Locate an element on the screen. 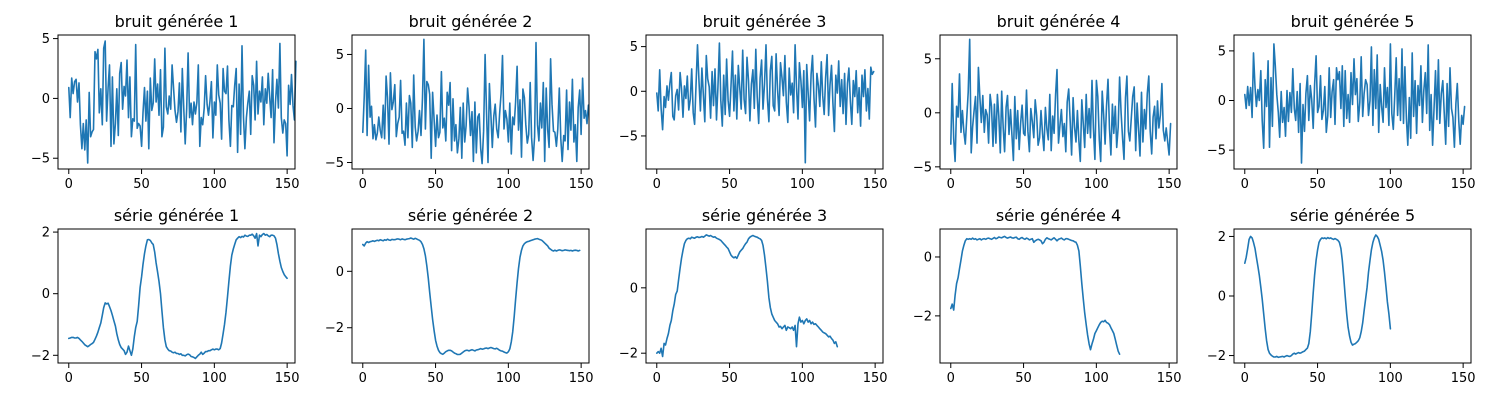 The height and width of the screenshot is (400, 1500). subplot-4: bruit générée 4 0 50 100 150 −5 0 5 is located at coordinates (1047, 102).